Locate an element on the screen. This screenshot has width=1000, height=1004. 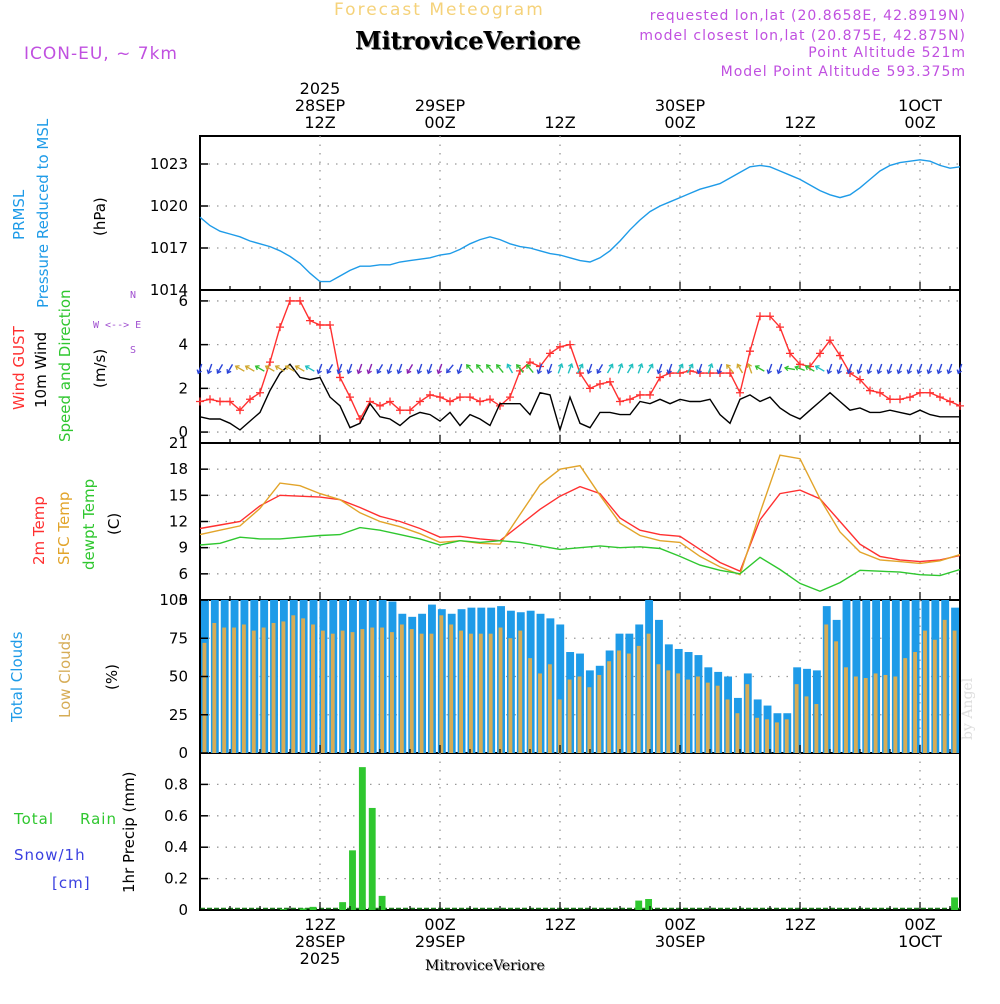
top-time-label: 2025 is located at coordinates (320, 88).